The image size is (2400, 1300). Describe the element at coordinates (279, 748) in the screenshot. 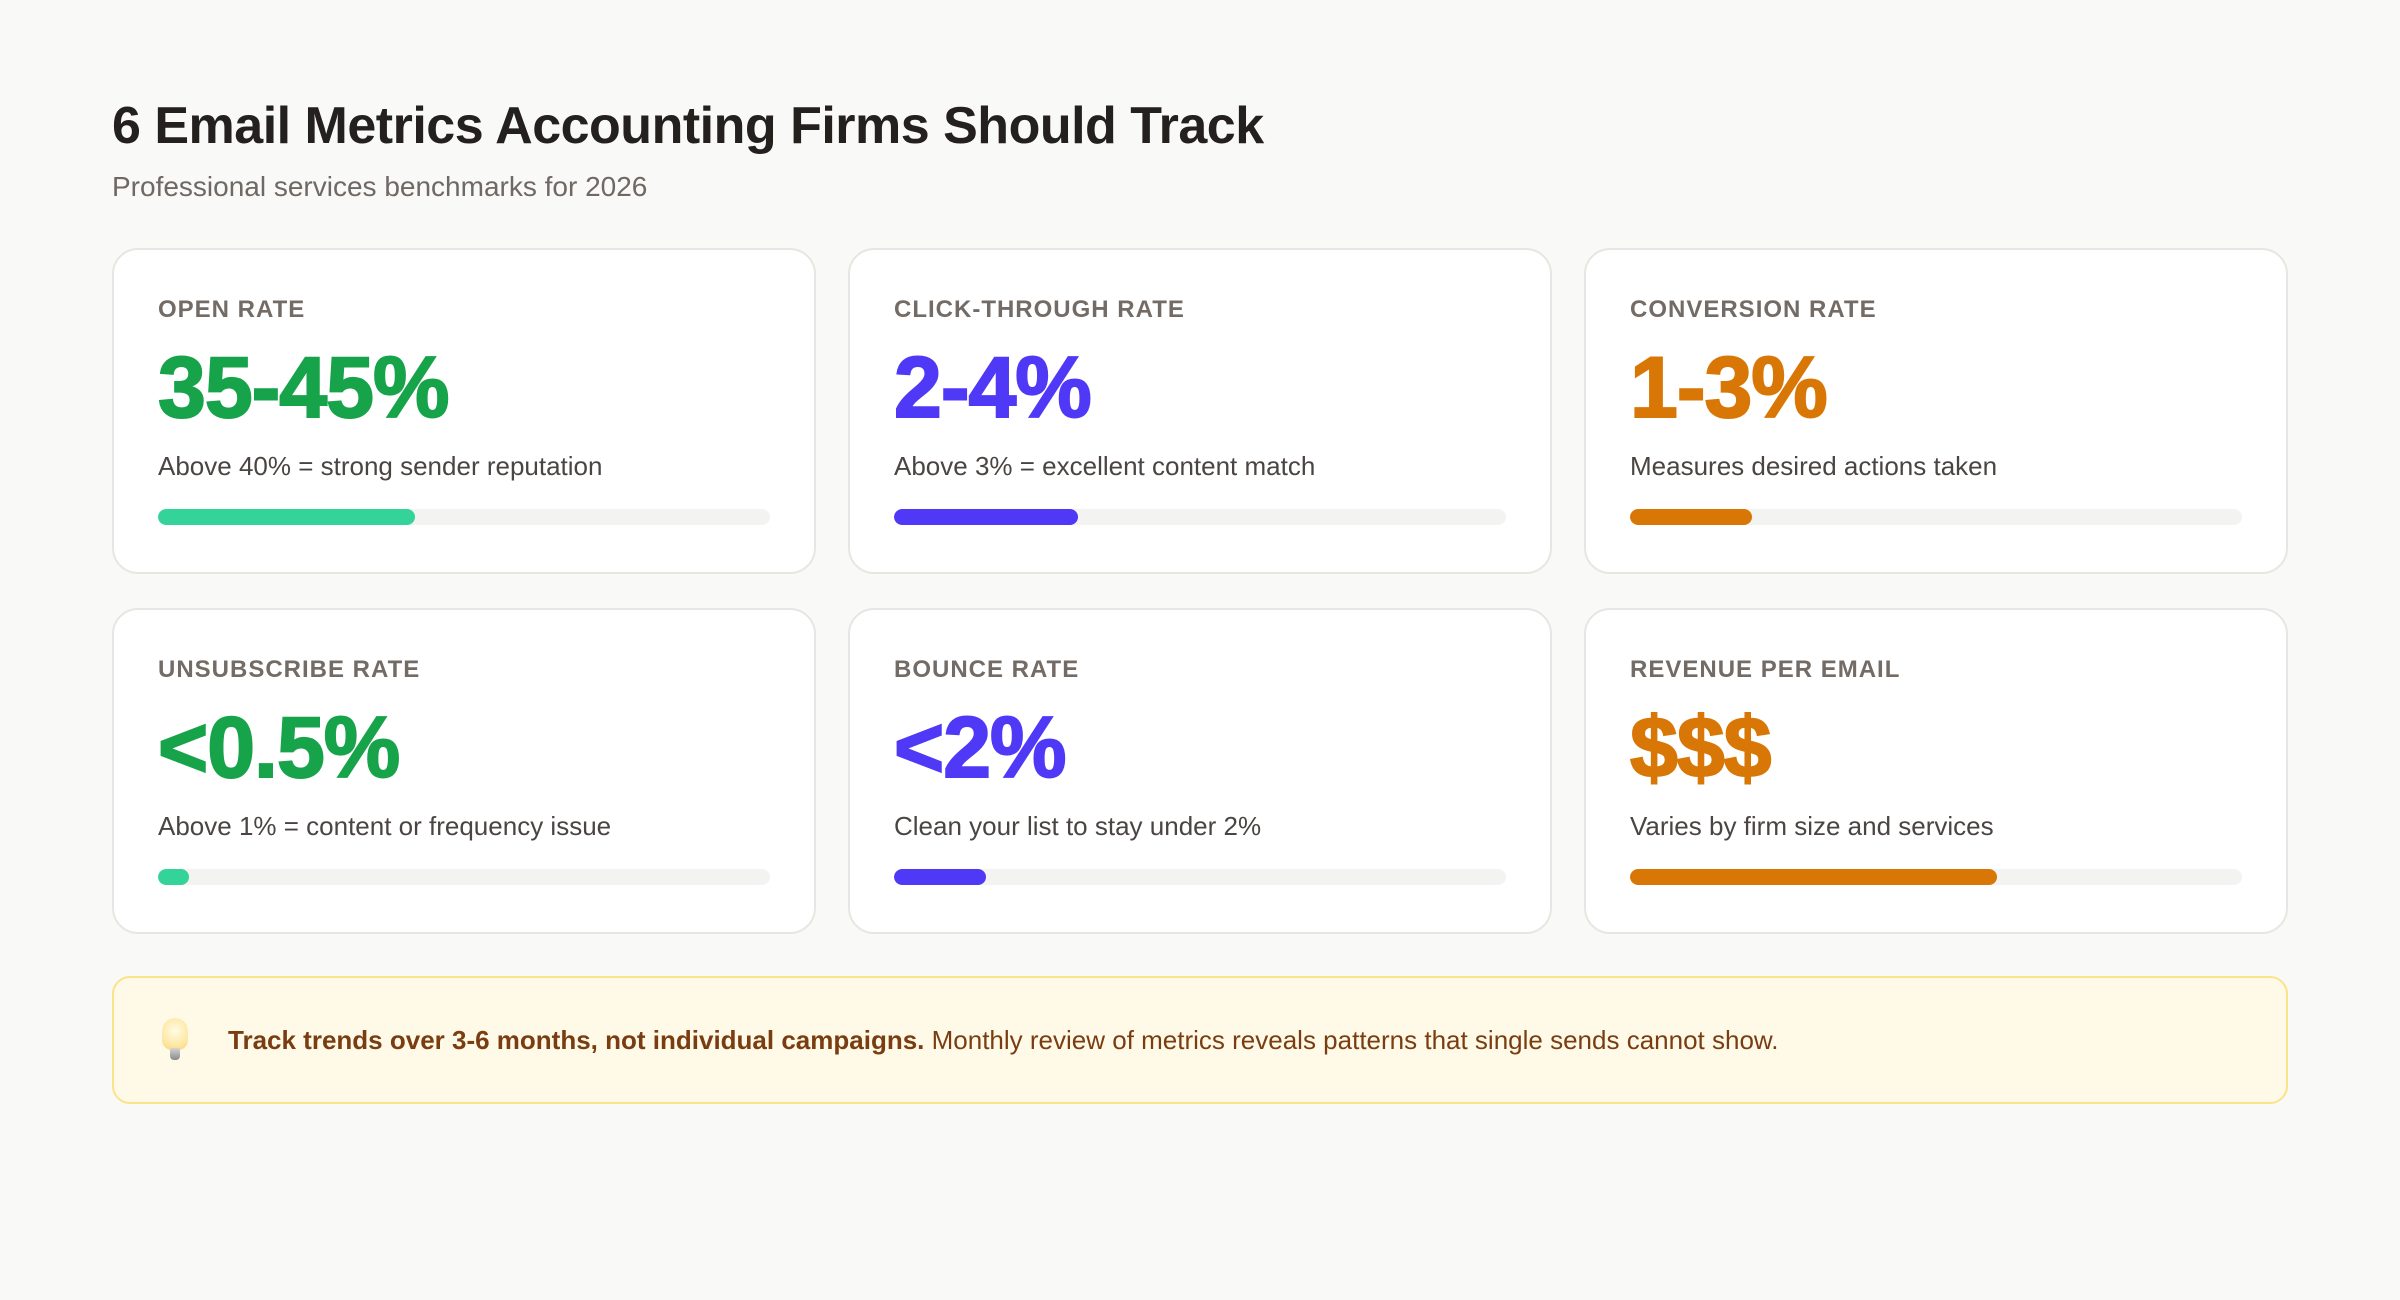

I see `metric-value: <0.5%` at that location.